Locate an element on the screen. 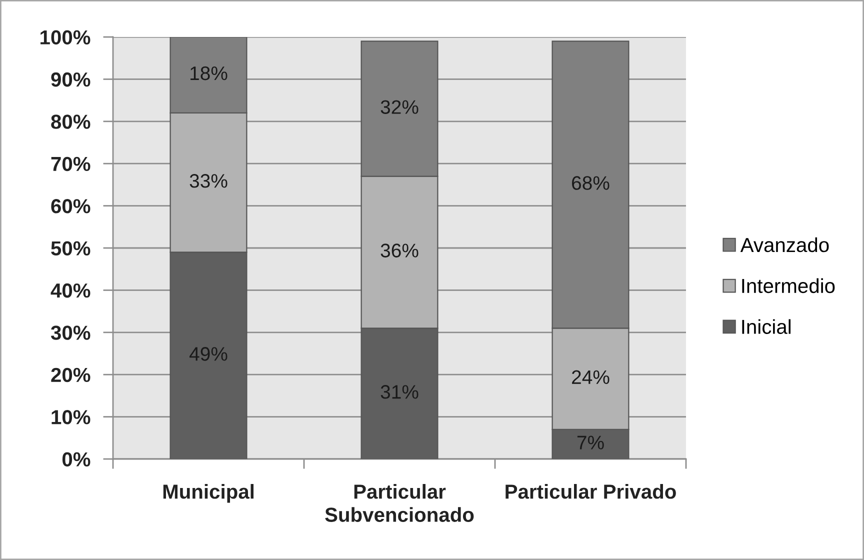 Image resolution: width=864 pixels, height=560 pixels. y-tick-label: 30% is located at coordinates (70, 333).